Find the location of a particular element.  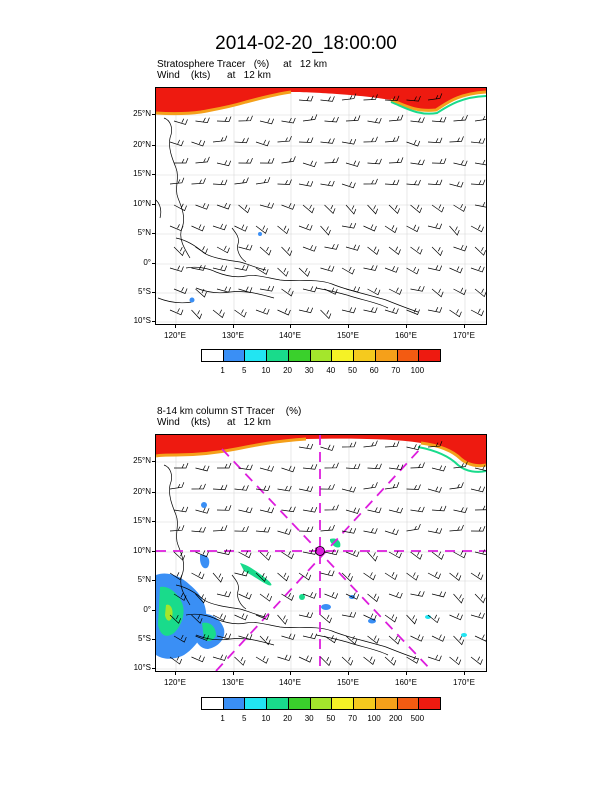

colorbar-label: 70 is located at coordinates (352, 718).